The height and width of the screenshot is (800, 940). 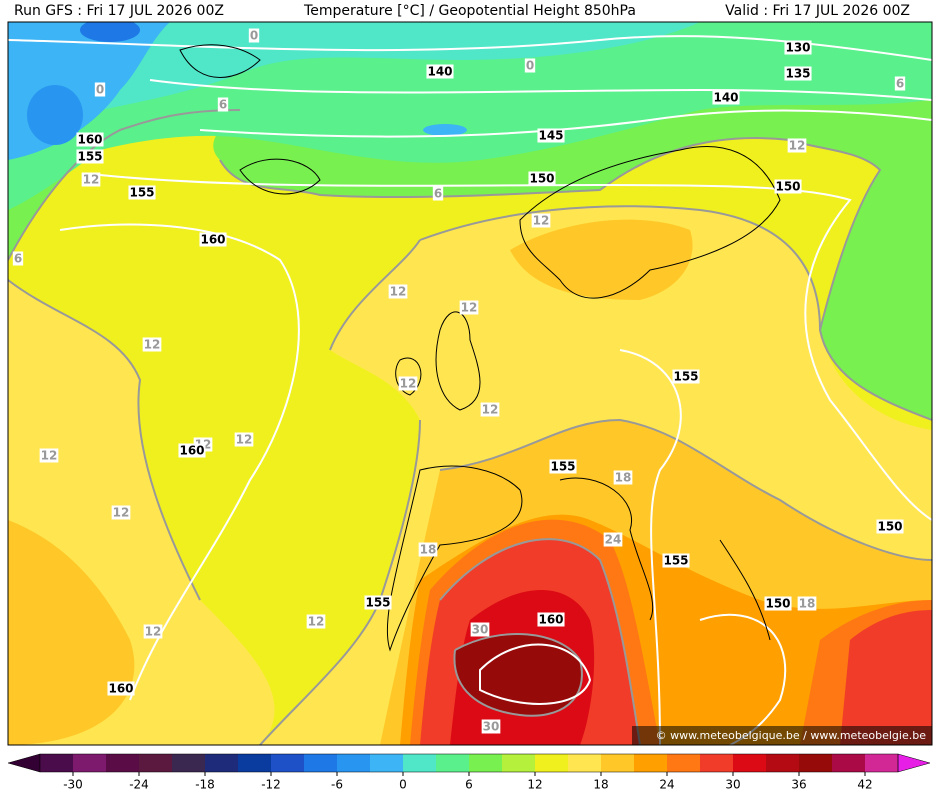 I want to click on temperature-label-text: 24, so click(x=613, y=540).